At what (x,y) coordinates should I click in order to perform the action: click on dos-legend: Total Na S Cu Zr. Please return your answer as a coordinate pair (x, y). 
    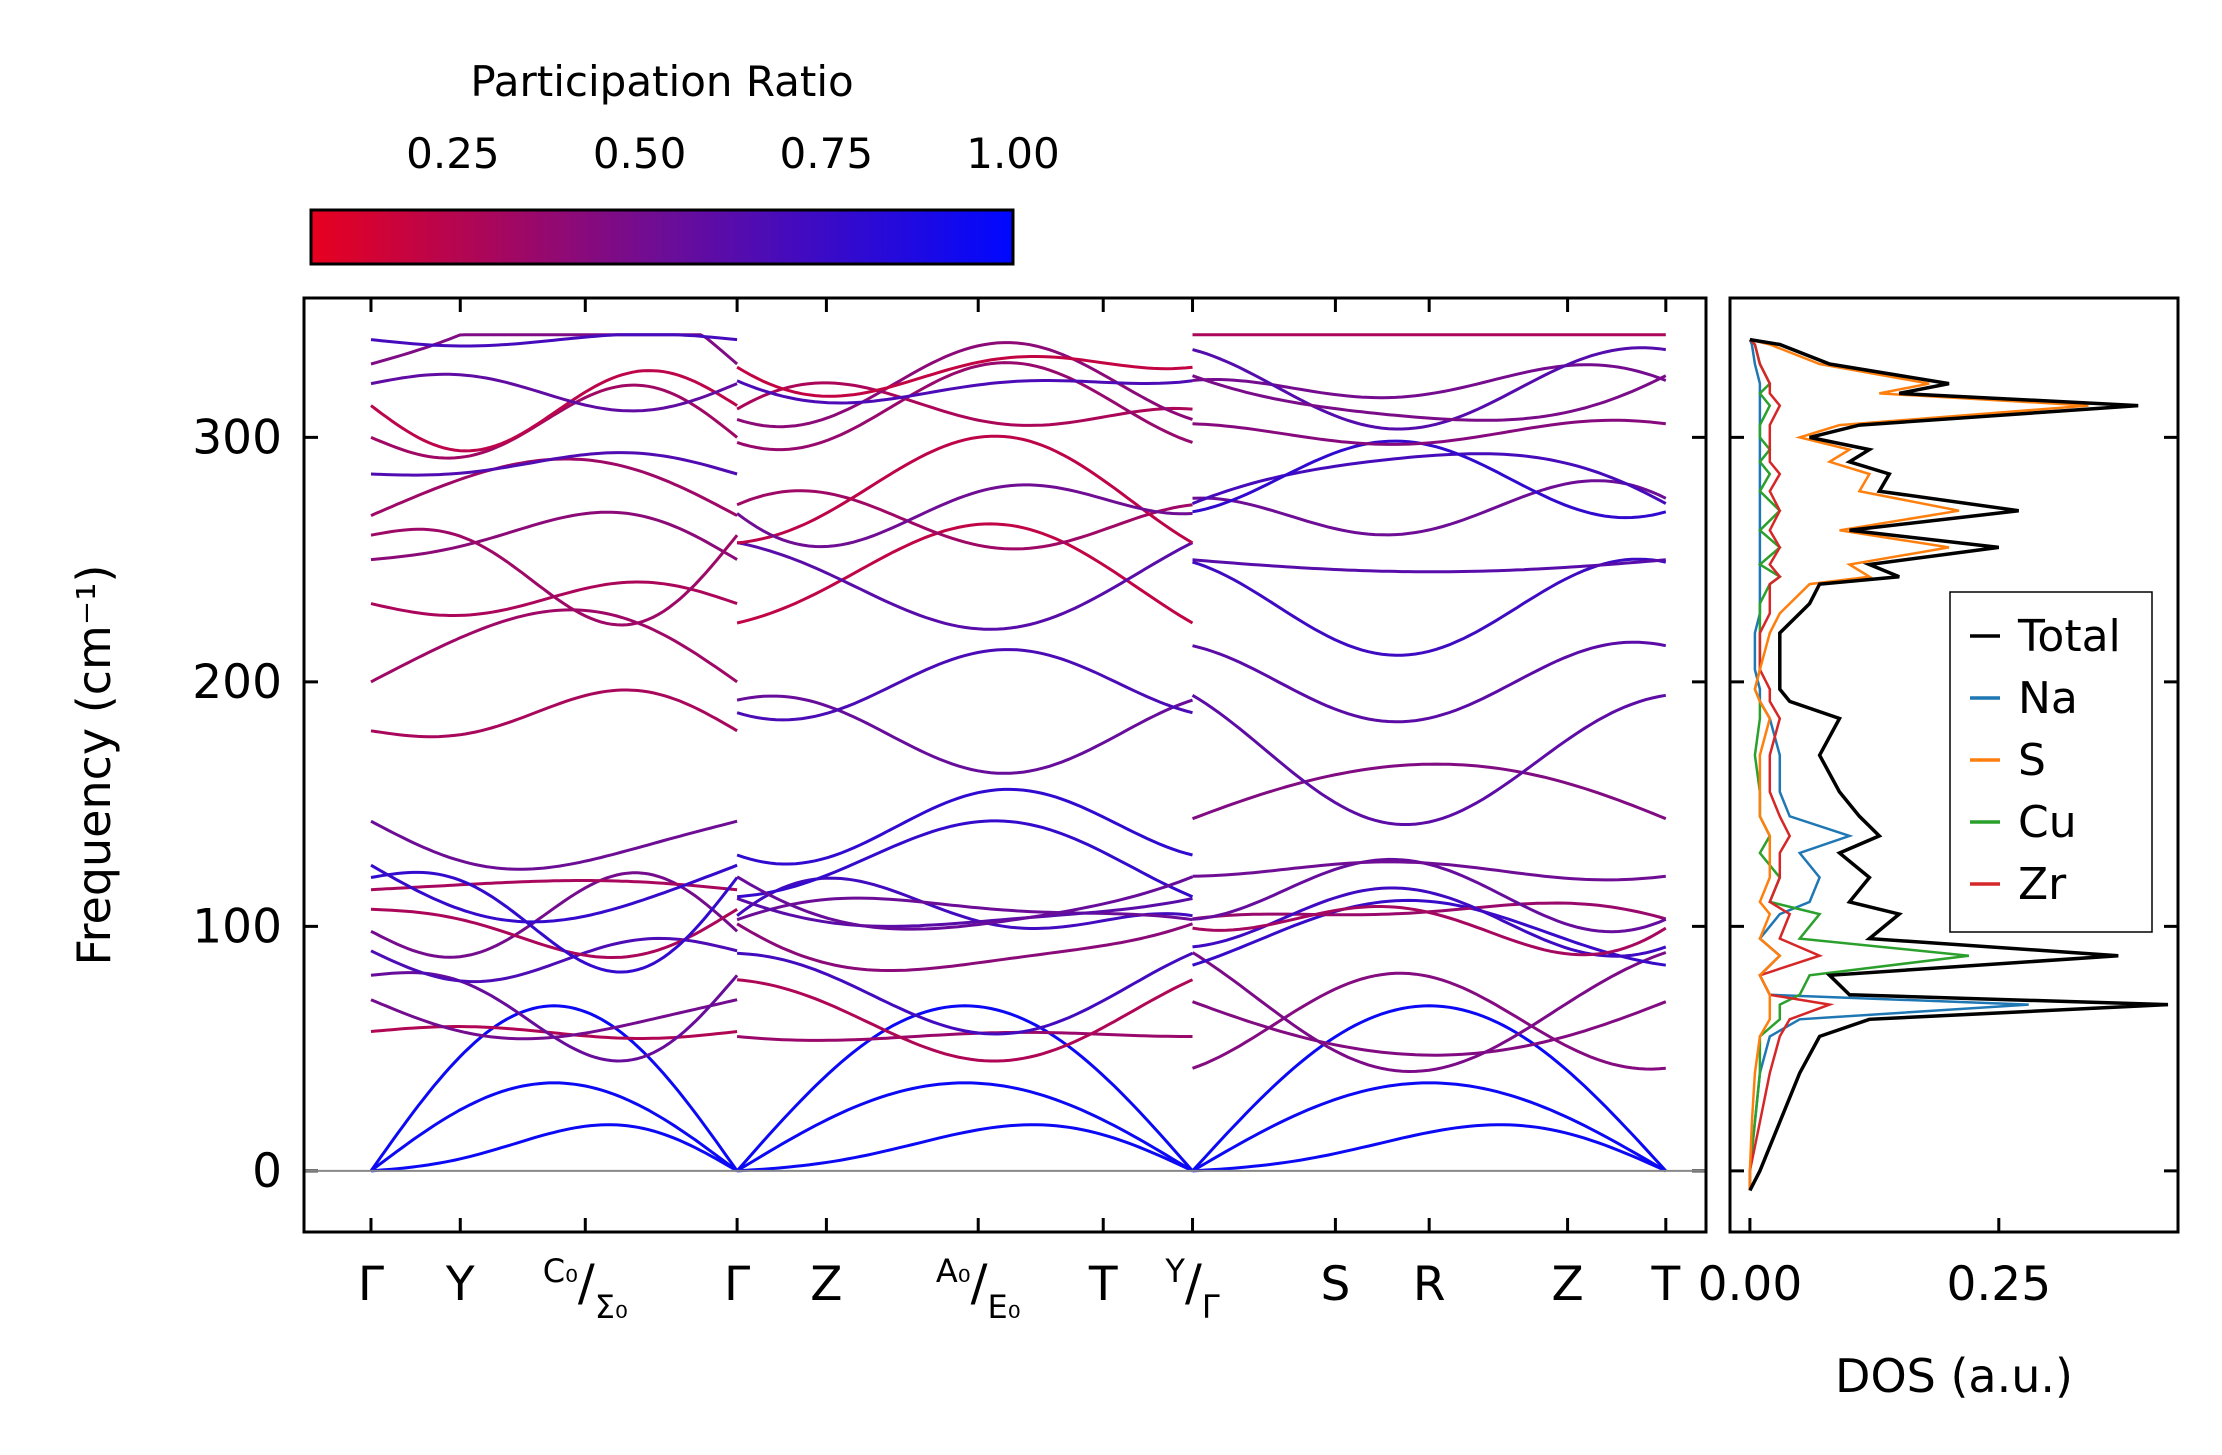
    Looking at the image, I should click on (2051, 762).